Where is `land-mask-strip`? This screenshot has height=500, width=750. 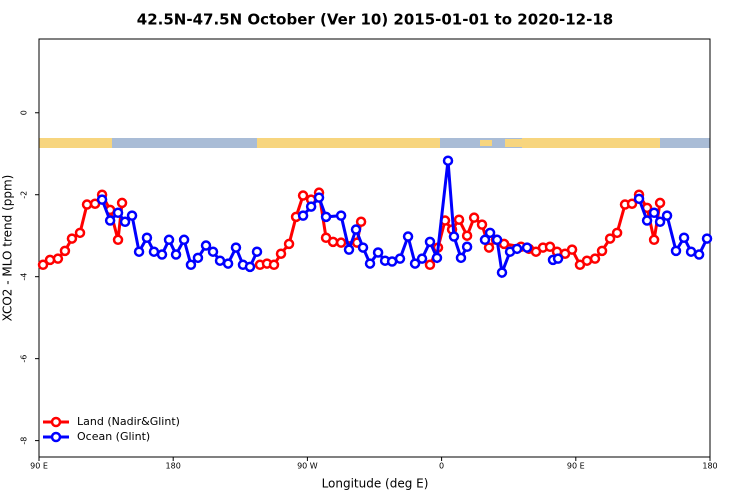 land-mask-strip is located at coordinates (374, 143).